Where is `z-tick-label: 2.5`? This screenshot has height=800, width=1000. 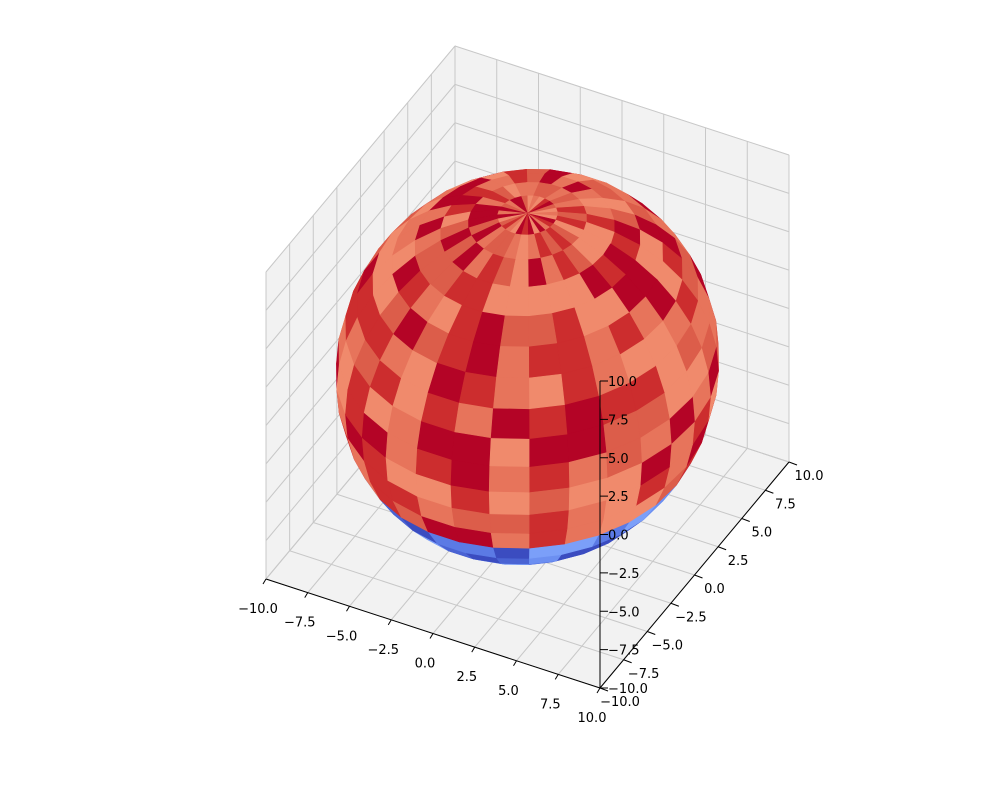
z-tick-label: 2.5 is located at coordinates (618, 497).